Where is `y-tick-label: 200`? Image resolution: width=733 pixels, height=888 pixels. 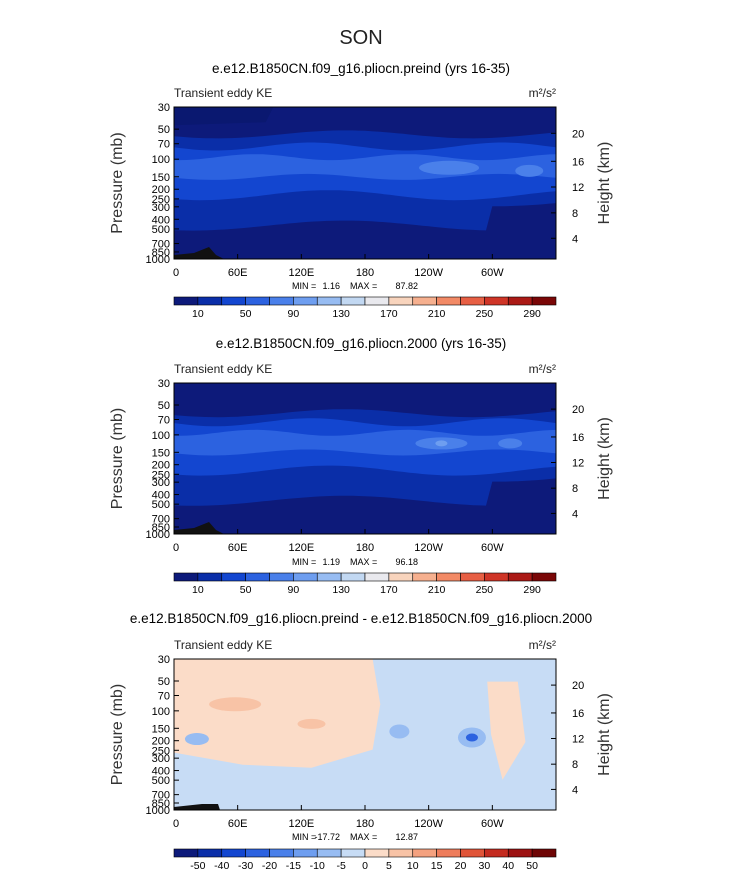 y-tick-label: 200 is located at coordinates (161, 742).